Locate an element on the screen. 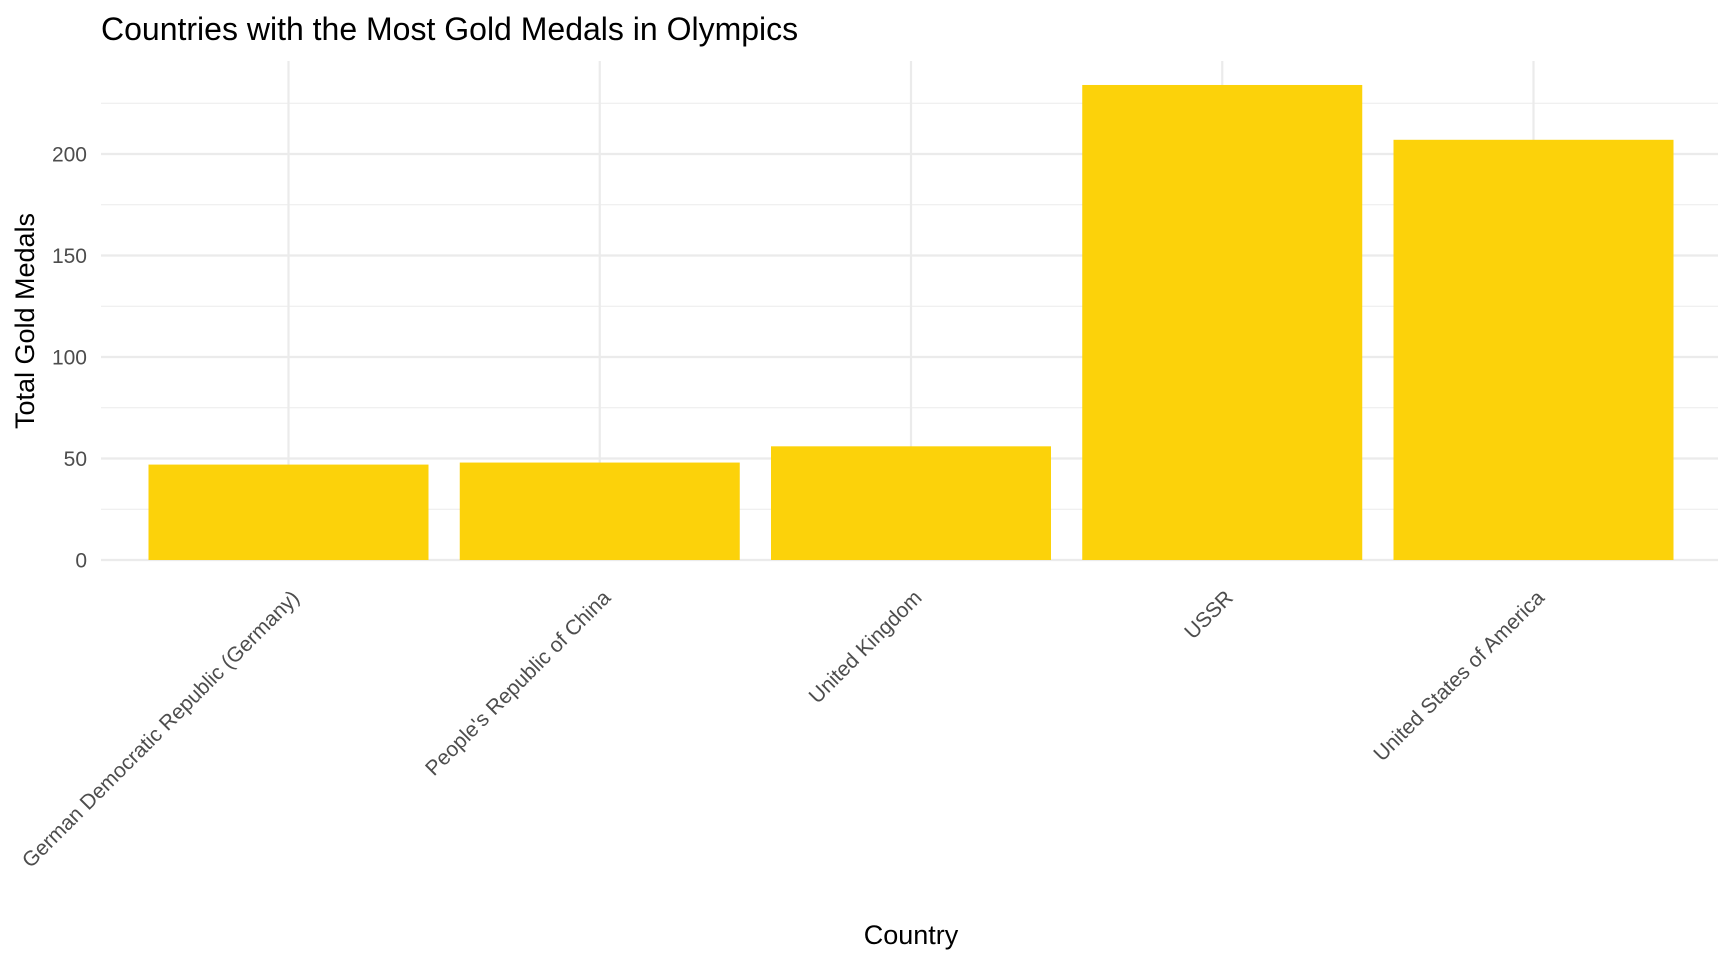  y-tick-label: 200 is located at coordinates (69, 155).